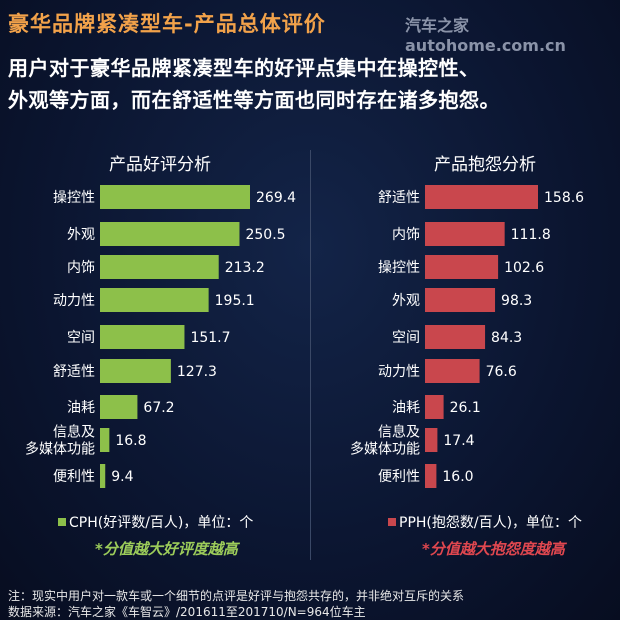  Describe the element at coordinates (265, 235) in the screenshot. I see `value-label: 250.5` at that location.